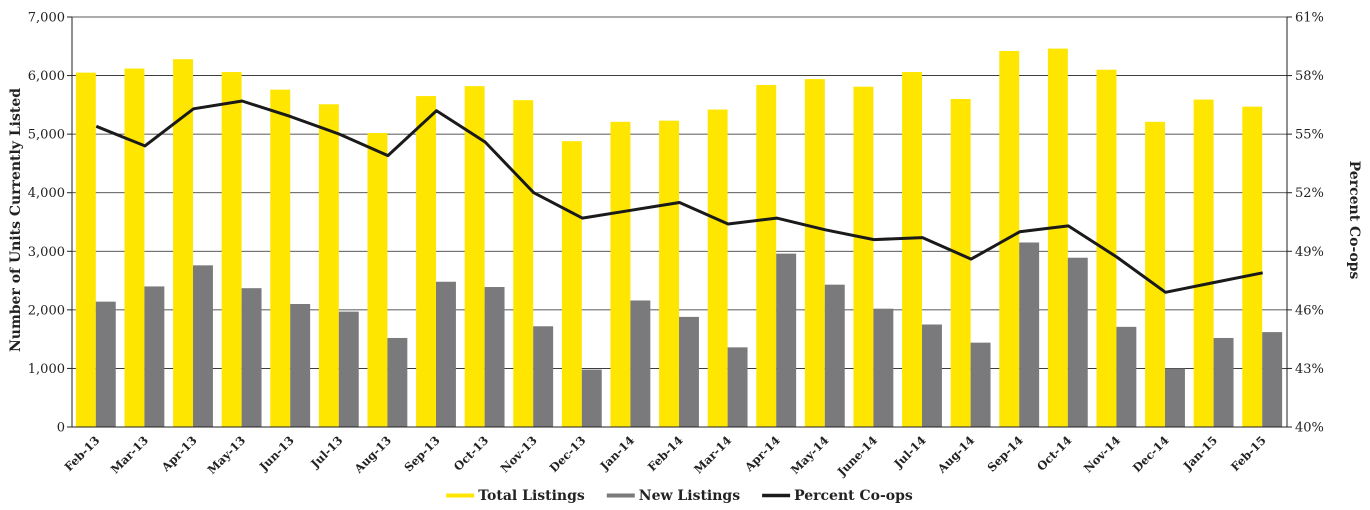 This screenshot has width=1370, height=510. What do you see at coordinates (568, 454) in the screenshot?
I see `x-tick-label: Dec-13` at bounding box center [568, 454].